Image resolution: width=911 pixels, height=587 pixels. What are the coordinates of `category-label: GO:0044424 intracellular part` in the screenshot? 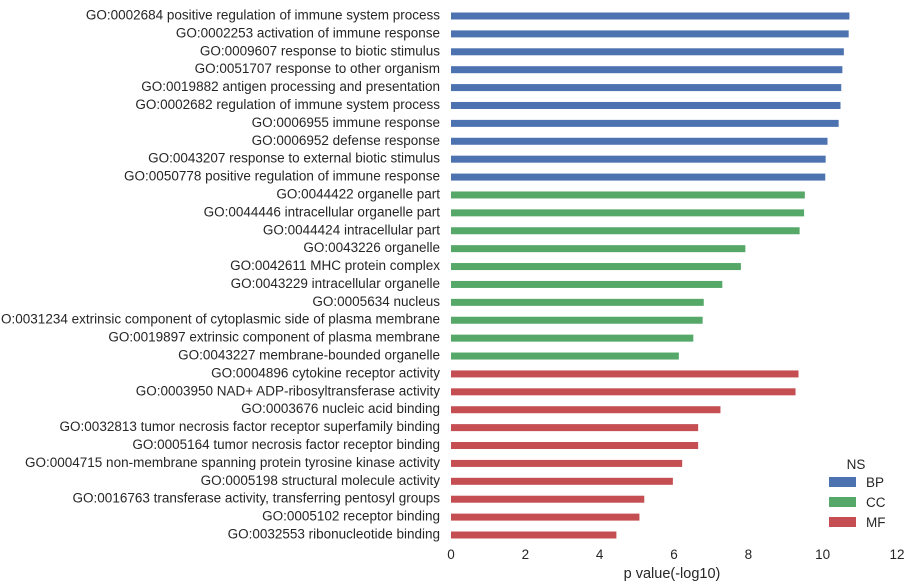 It's located at (351, 229).